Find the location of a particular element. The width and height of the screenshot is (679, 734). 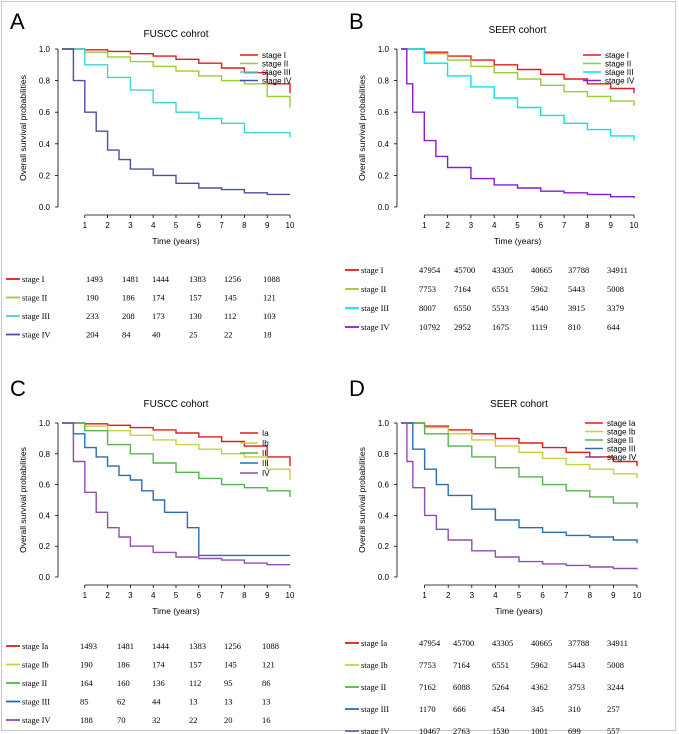

risk-table-value: 6550 is located at coordinates (462, 308).